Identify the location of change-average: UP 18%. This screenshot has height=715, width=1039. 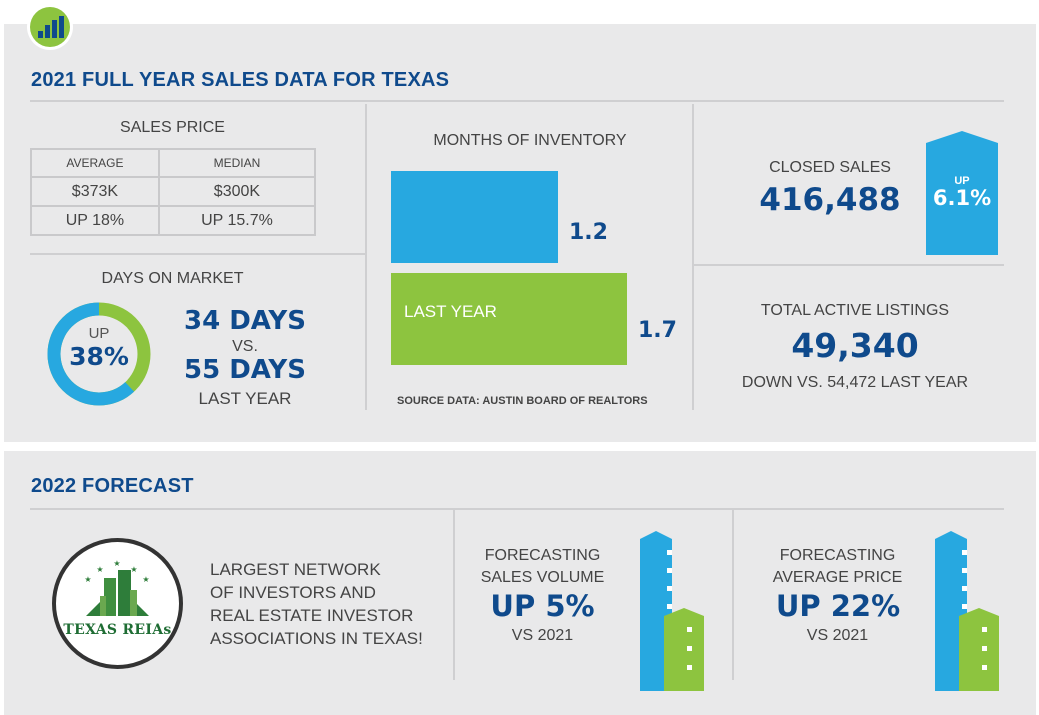
(95, 220).